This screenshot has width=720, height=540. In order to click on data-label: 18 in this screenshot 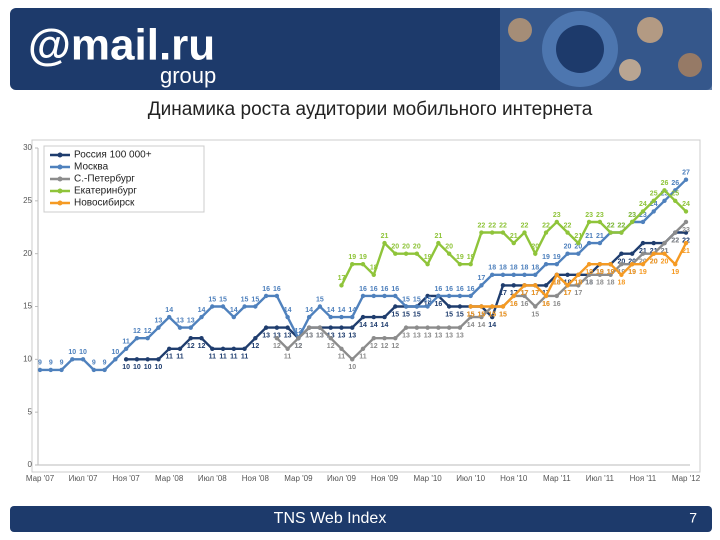, I will do `click(600, 283)`.